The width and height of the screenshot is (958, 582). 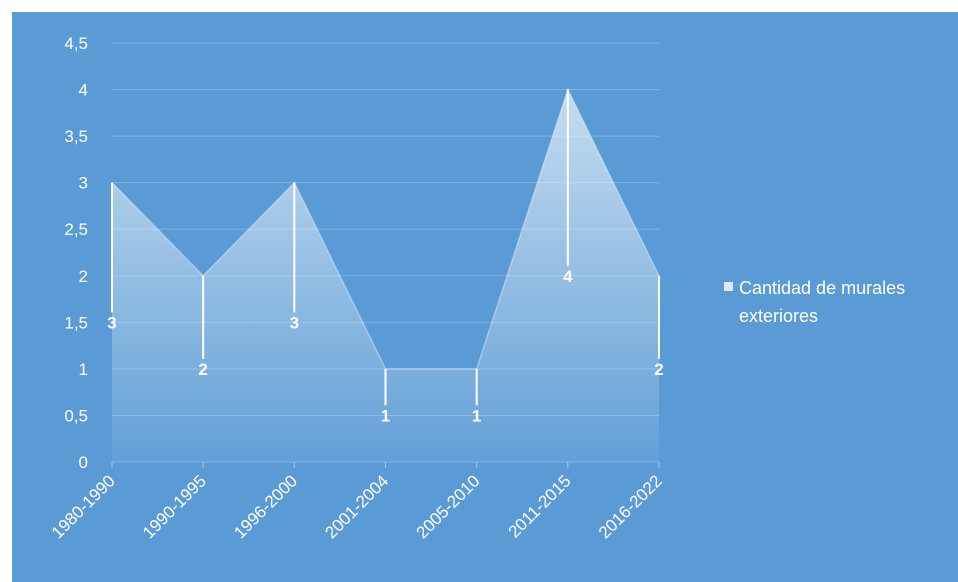 What do you see at coordinates (448, 506) in the screenshot?
I see `x-tick-label: 2005-2010` at bounding box center [448, 506].